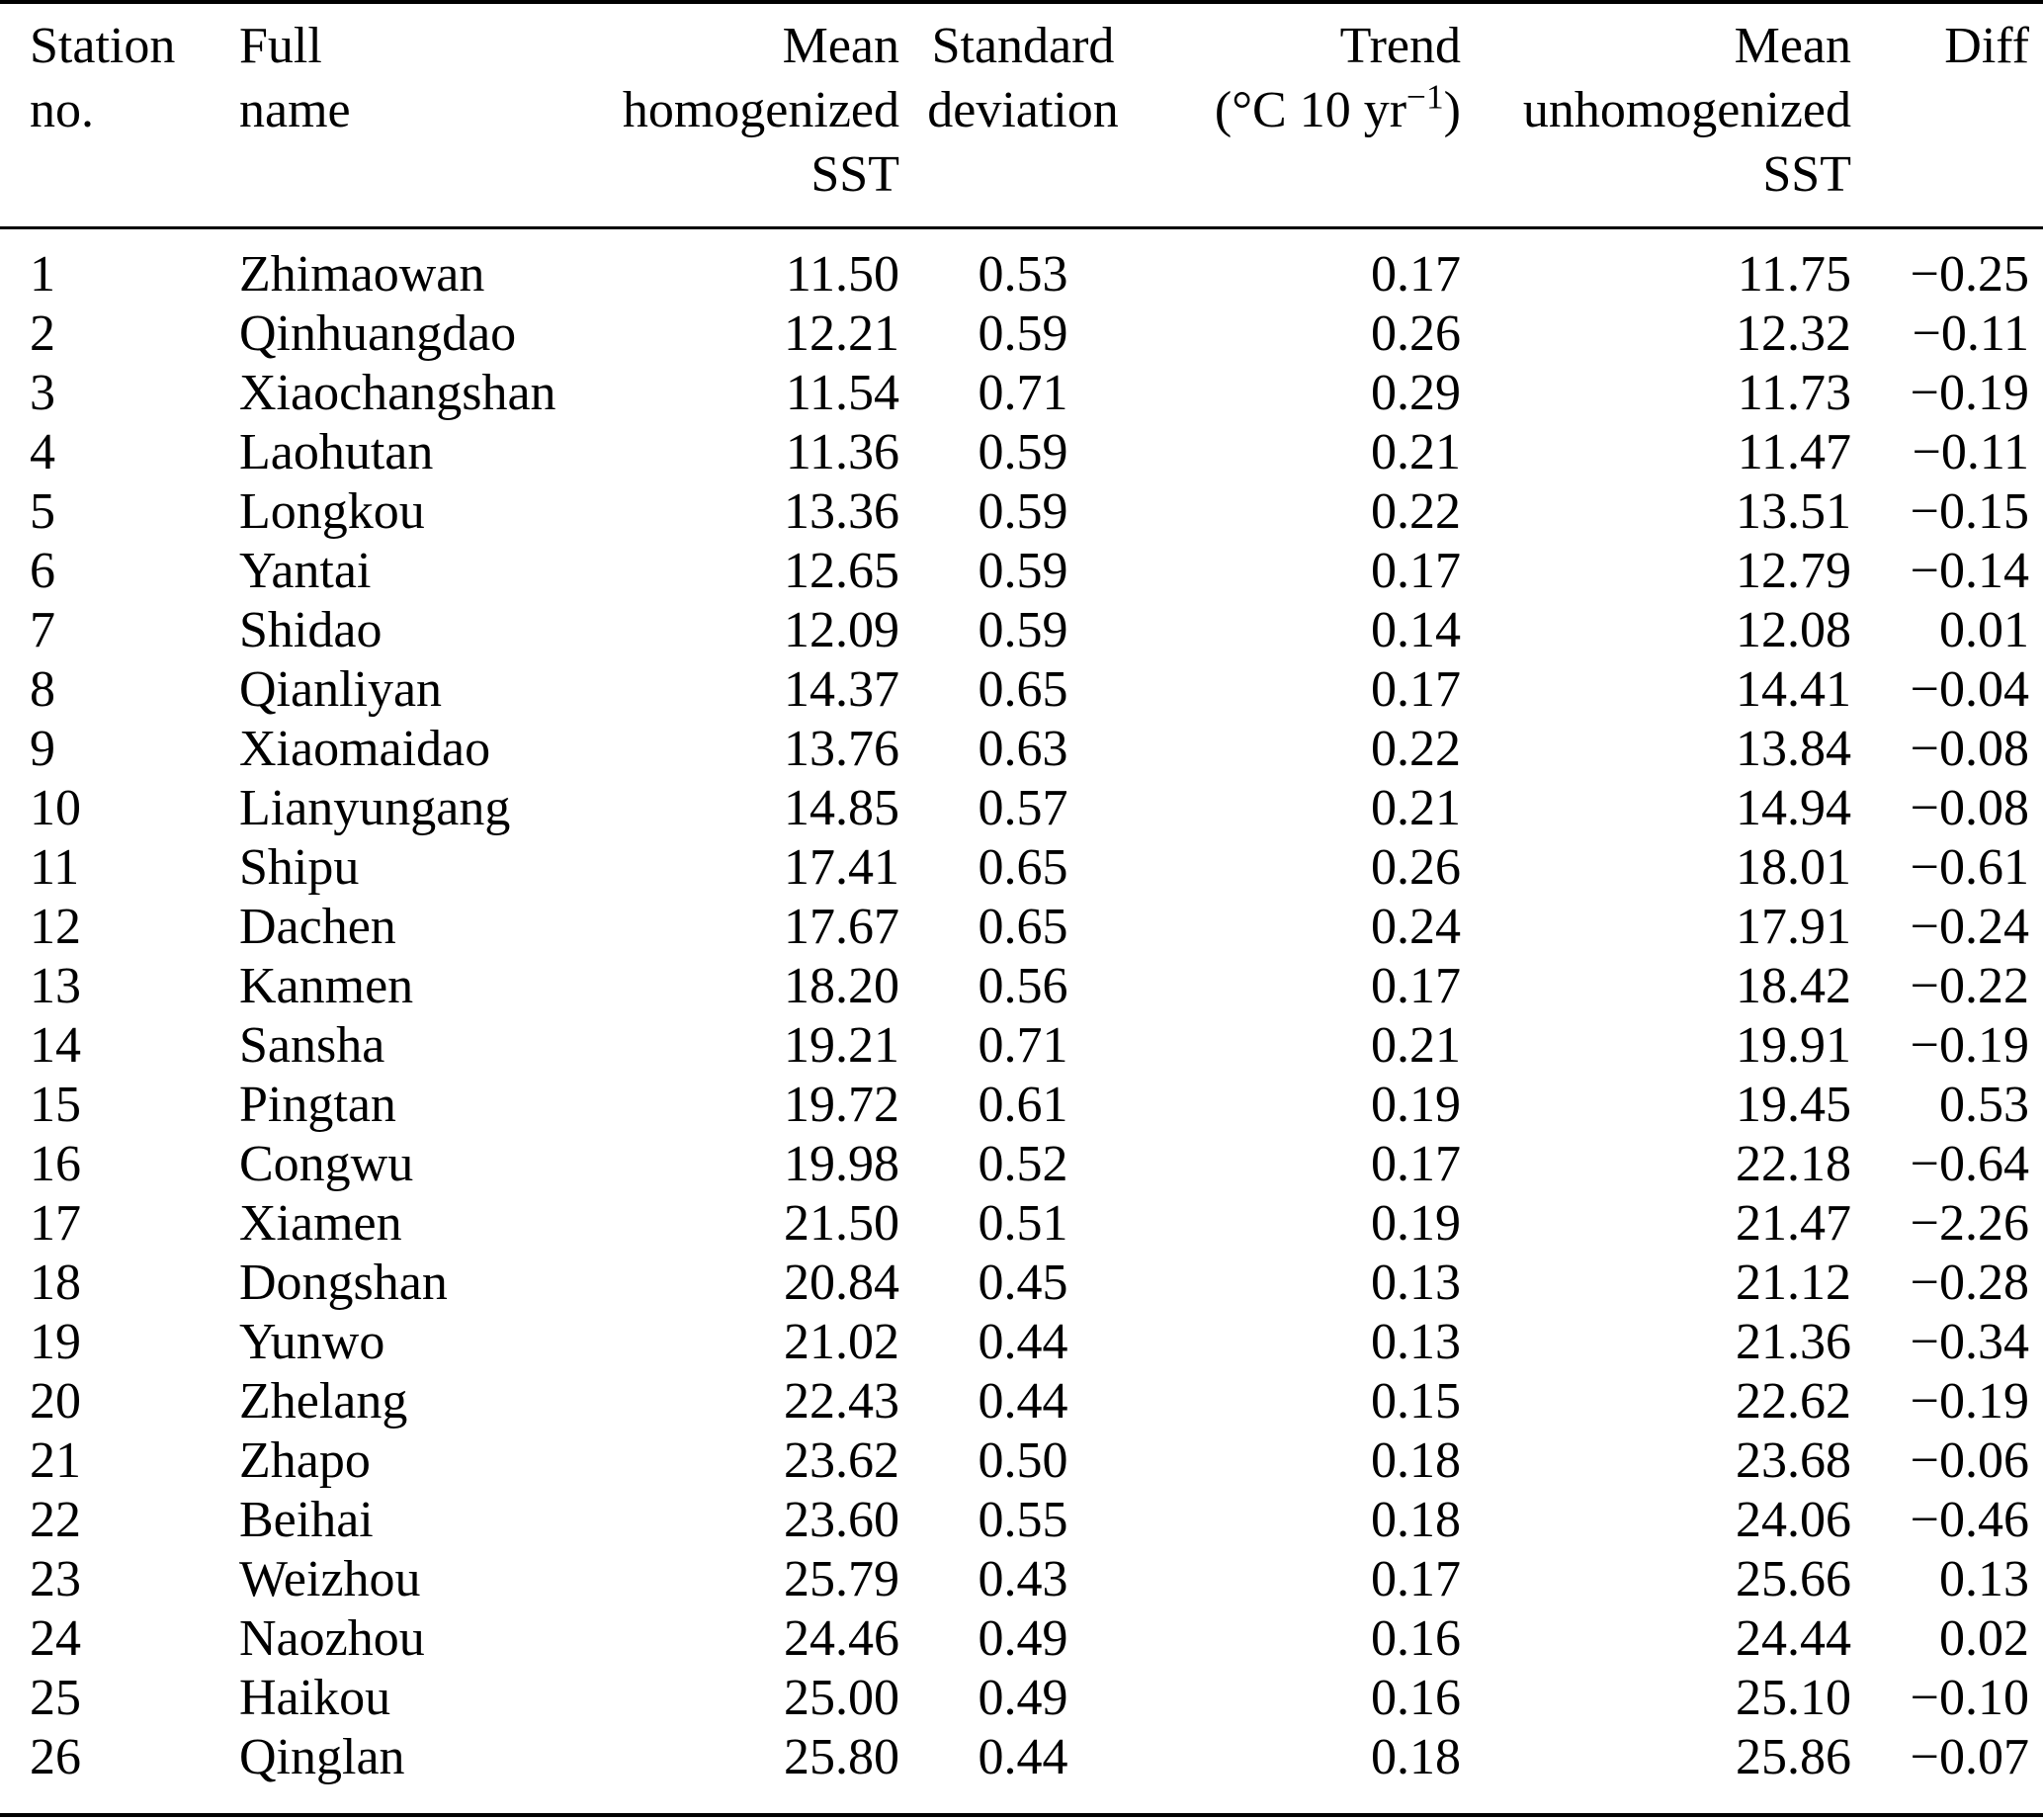  What do you see at coordinates (378, 333) in the screenshot?
I see `cell-full-name: Qinhuangdao` at bounding box center [378, 333].